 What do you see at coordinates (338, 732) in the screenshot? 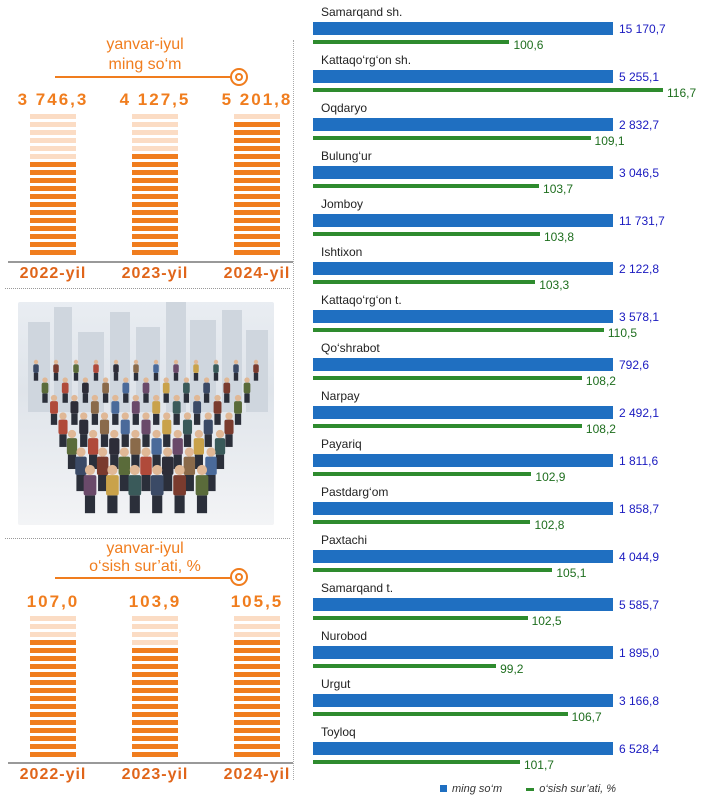
I see `district-label: Toyloq` at bounding box center [338, 732].